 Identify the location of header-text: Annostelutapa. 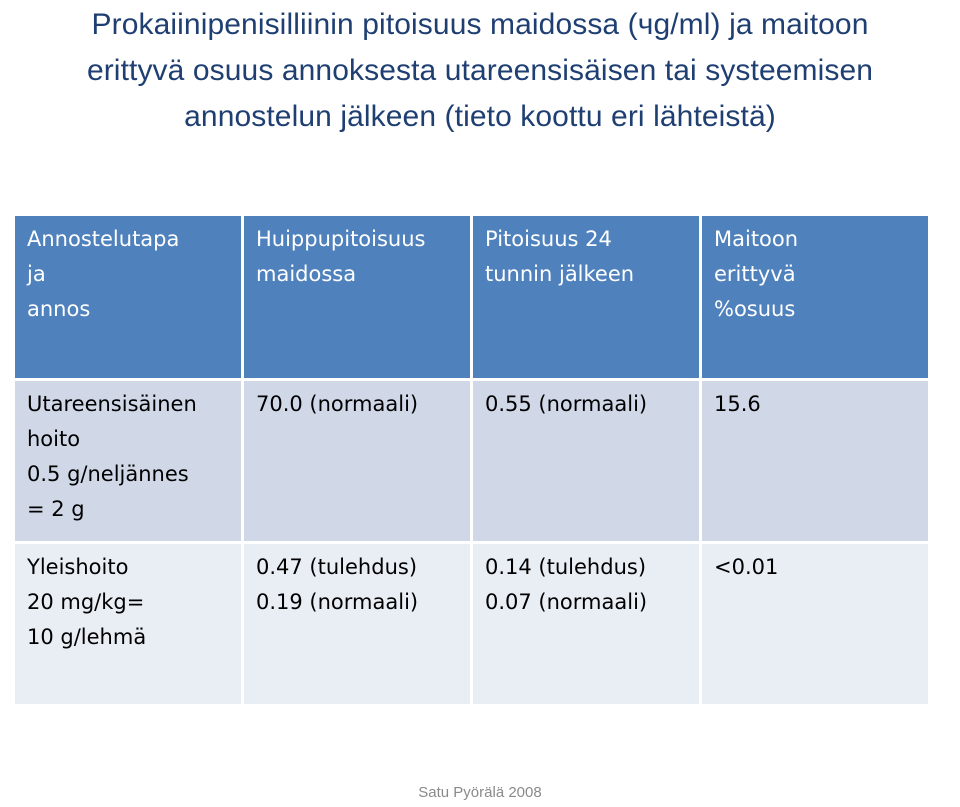
(103, 239).